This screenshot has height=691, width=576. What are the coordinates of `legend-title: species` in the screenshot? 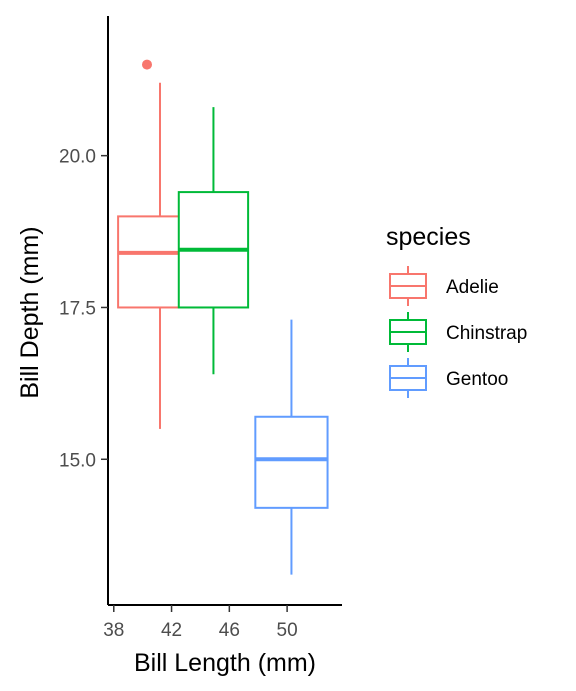 It's located at (428, 237).